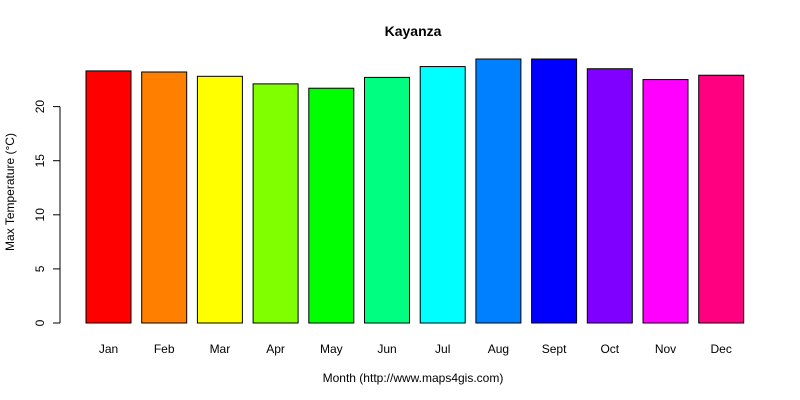 The width and height of the screenshot is (800, 400). What do you see at coordinates (498, 191) in the screenshot?
I see `bar-aug` at bounding box center [498, 191].